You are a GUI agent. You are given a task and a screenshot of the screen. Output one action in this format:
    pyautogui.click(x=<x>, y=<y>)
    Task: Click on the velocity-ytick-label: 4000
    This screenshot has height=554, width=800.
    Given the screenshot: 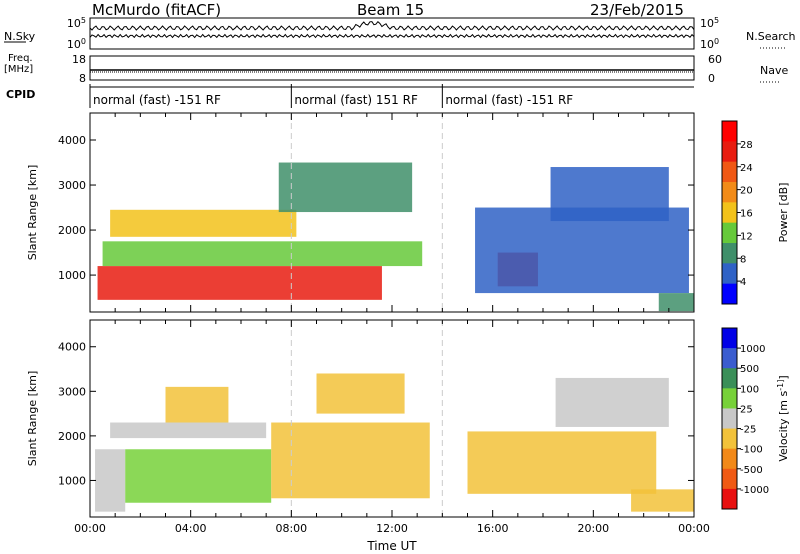 What is the action you would take?
    pyautogui.click(x=72, y=347)
    